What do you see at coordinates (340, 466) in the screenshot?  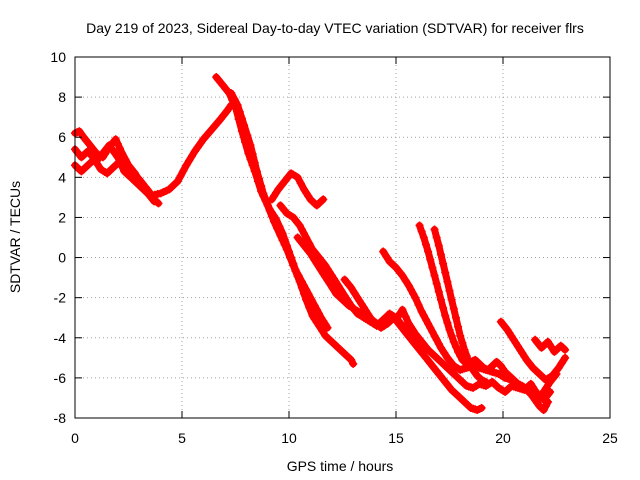 I see `x-axis-label: GPS time / hours` at bounding box center [340, 466].